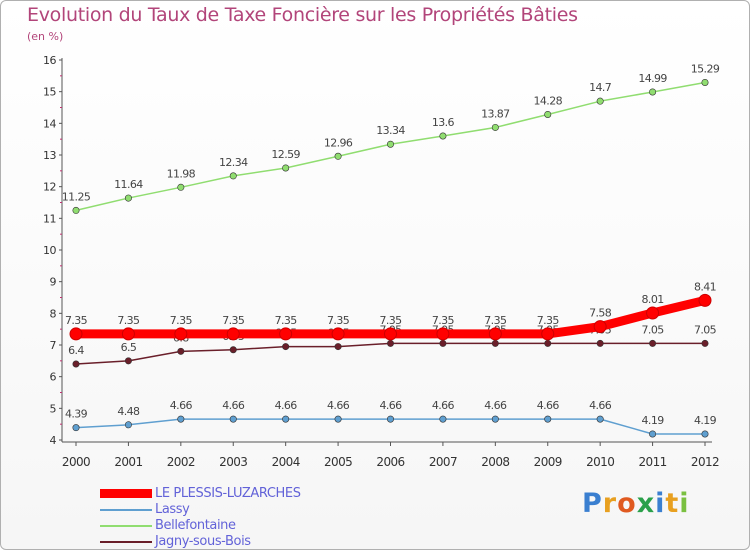  I want to click on data-label-bellefontaine: 13.87, so click(495, 113).